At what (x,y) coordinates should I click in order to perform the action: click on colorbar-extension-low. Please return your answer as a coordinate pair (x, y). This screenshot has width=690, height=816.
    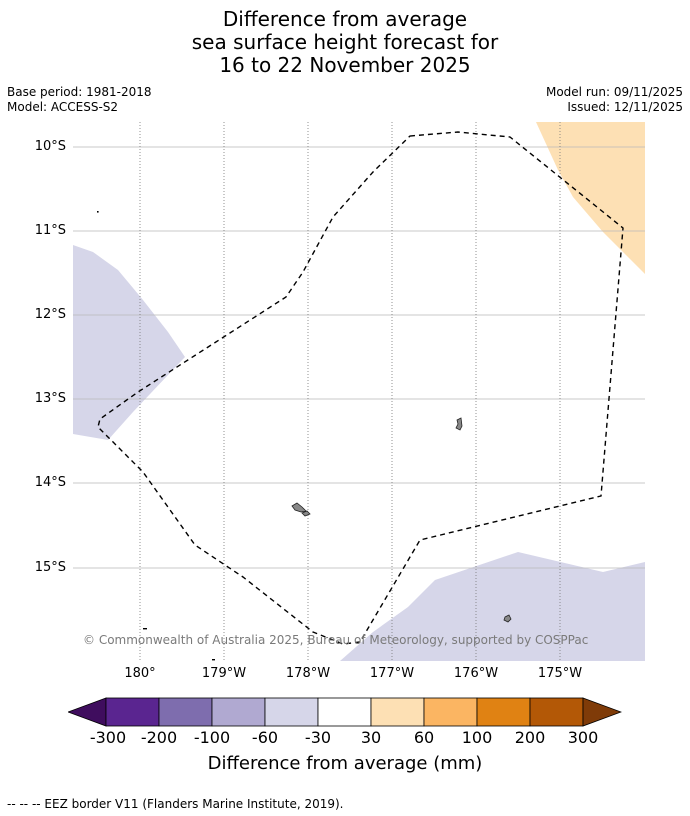
    Looking at the image, I should click on (87, 712).